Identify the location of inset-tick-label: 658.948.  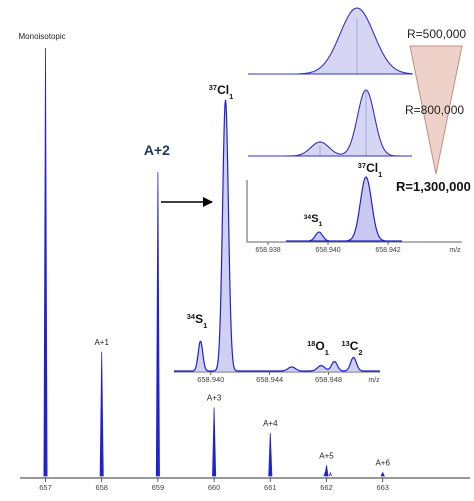
(328, 379).